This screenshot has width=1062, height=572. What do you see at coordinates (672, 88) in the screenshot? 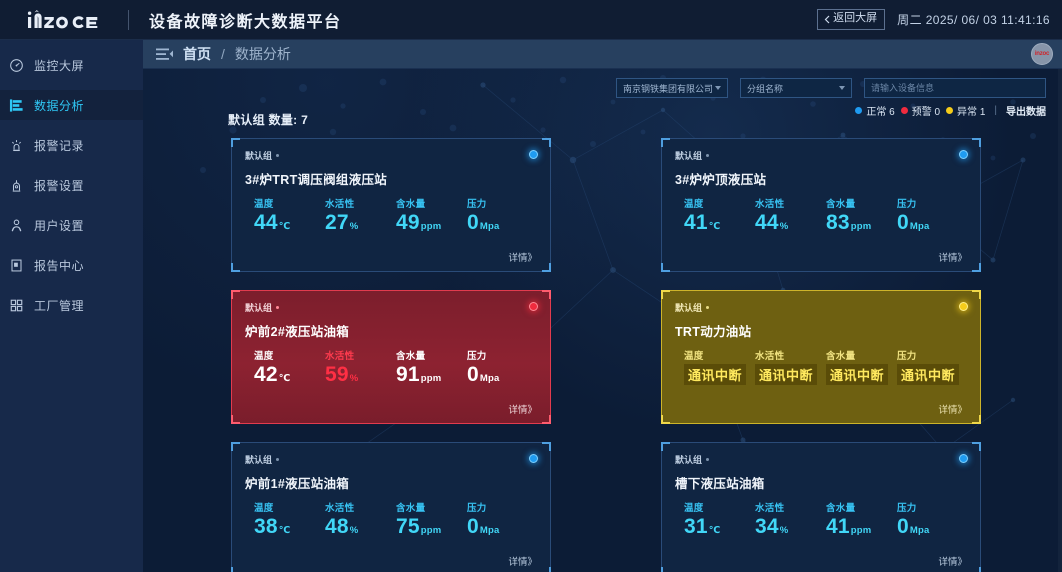
I see `company-select: 南京钢铁集团有限公司` at bounding box center [672, 88].